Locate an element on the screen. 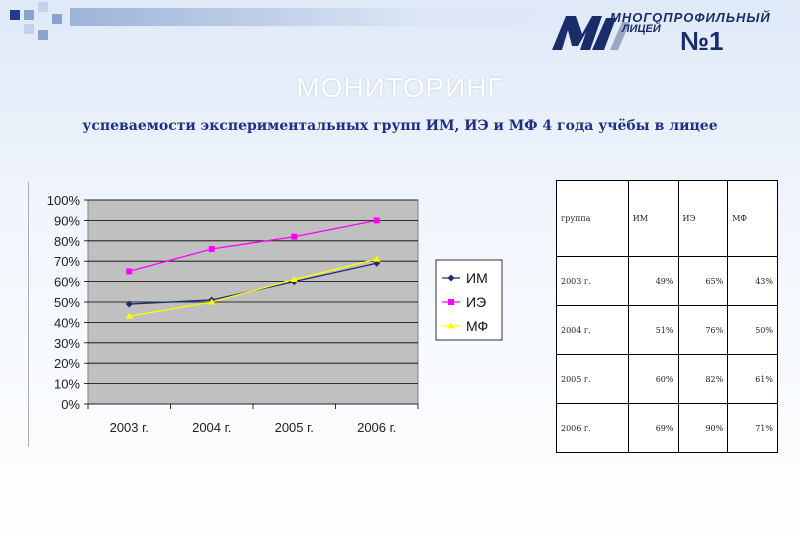 The height and width of the screenshot is (550, 800). y-tick-label: 40% is located at coordinates (67, 322).